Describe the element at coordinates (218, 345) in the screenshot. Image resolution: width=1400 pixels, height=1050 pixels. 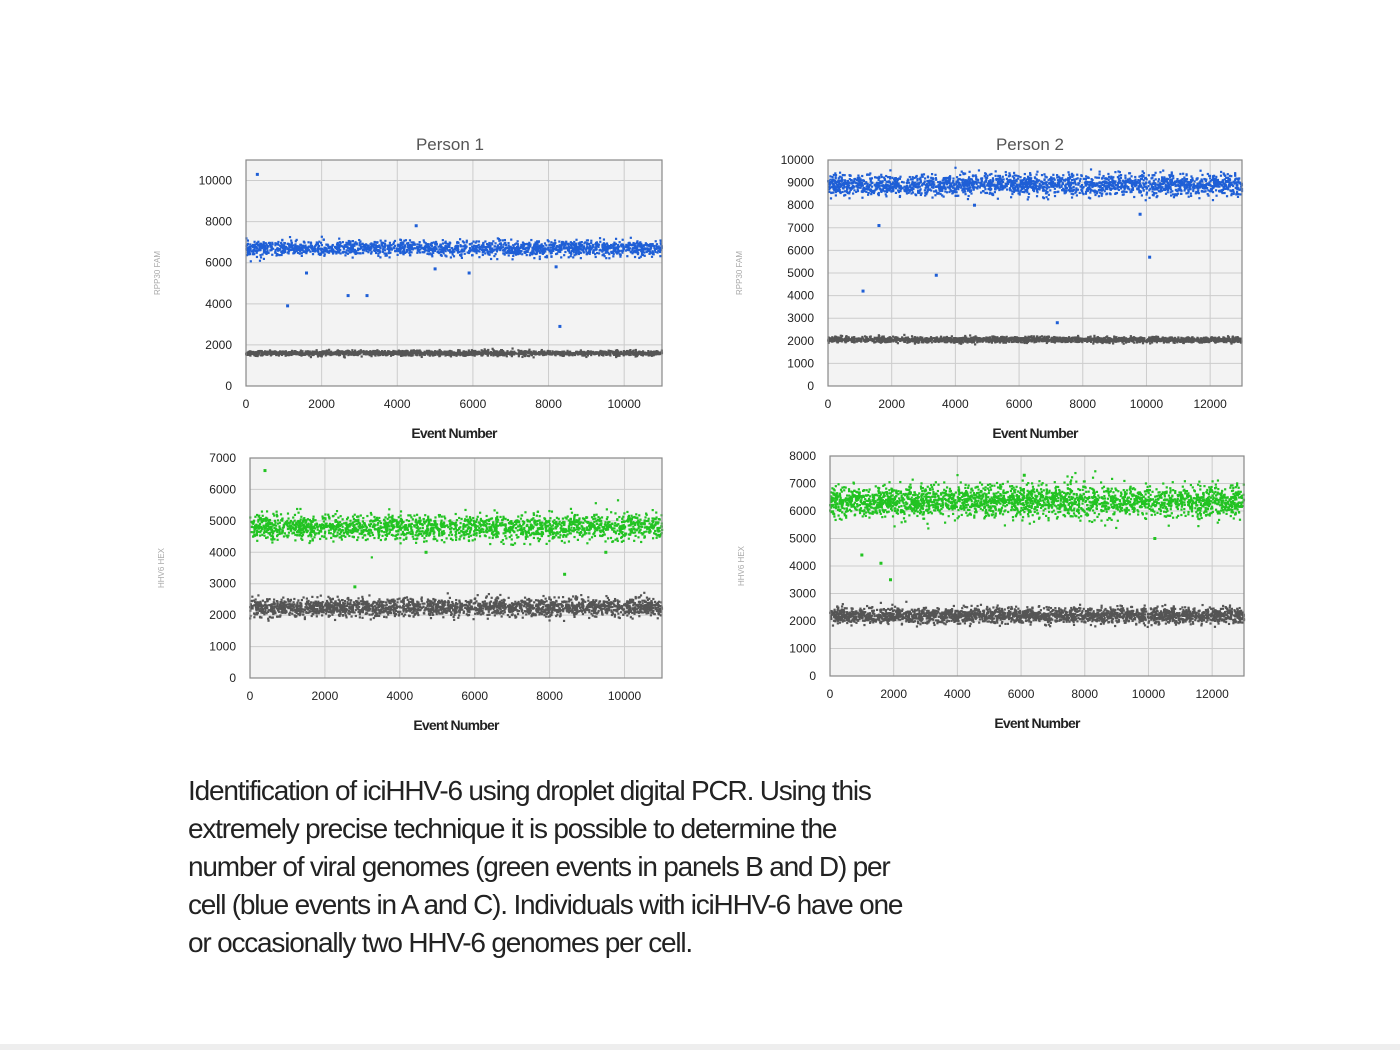
I see `y-tick-label: 2000` at that location.